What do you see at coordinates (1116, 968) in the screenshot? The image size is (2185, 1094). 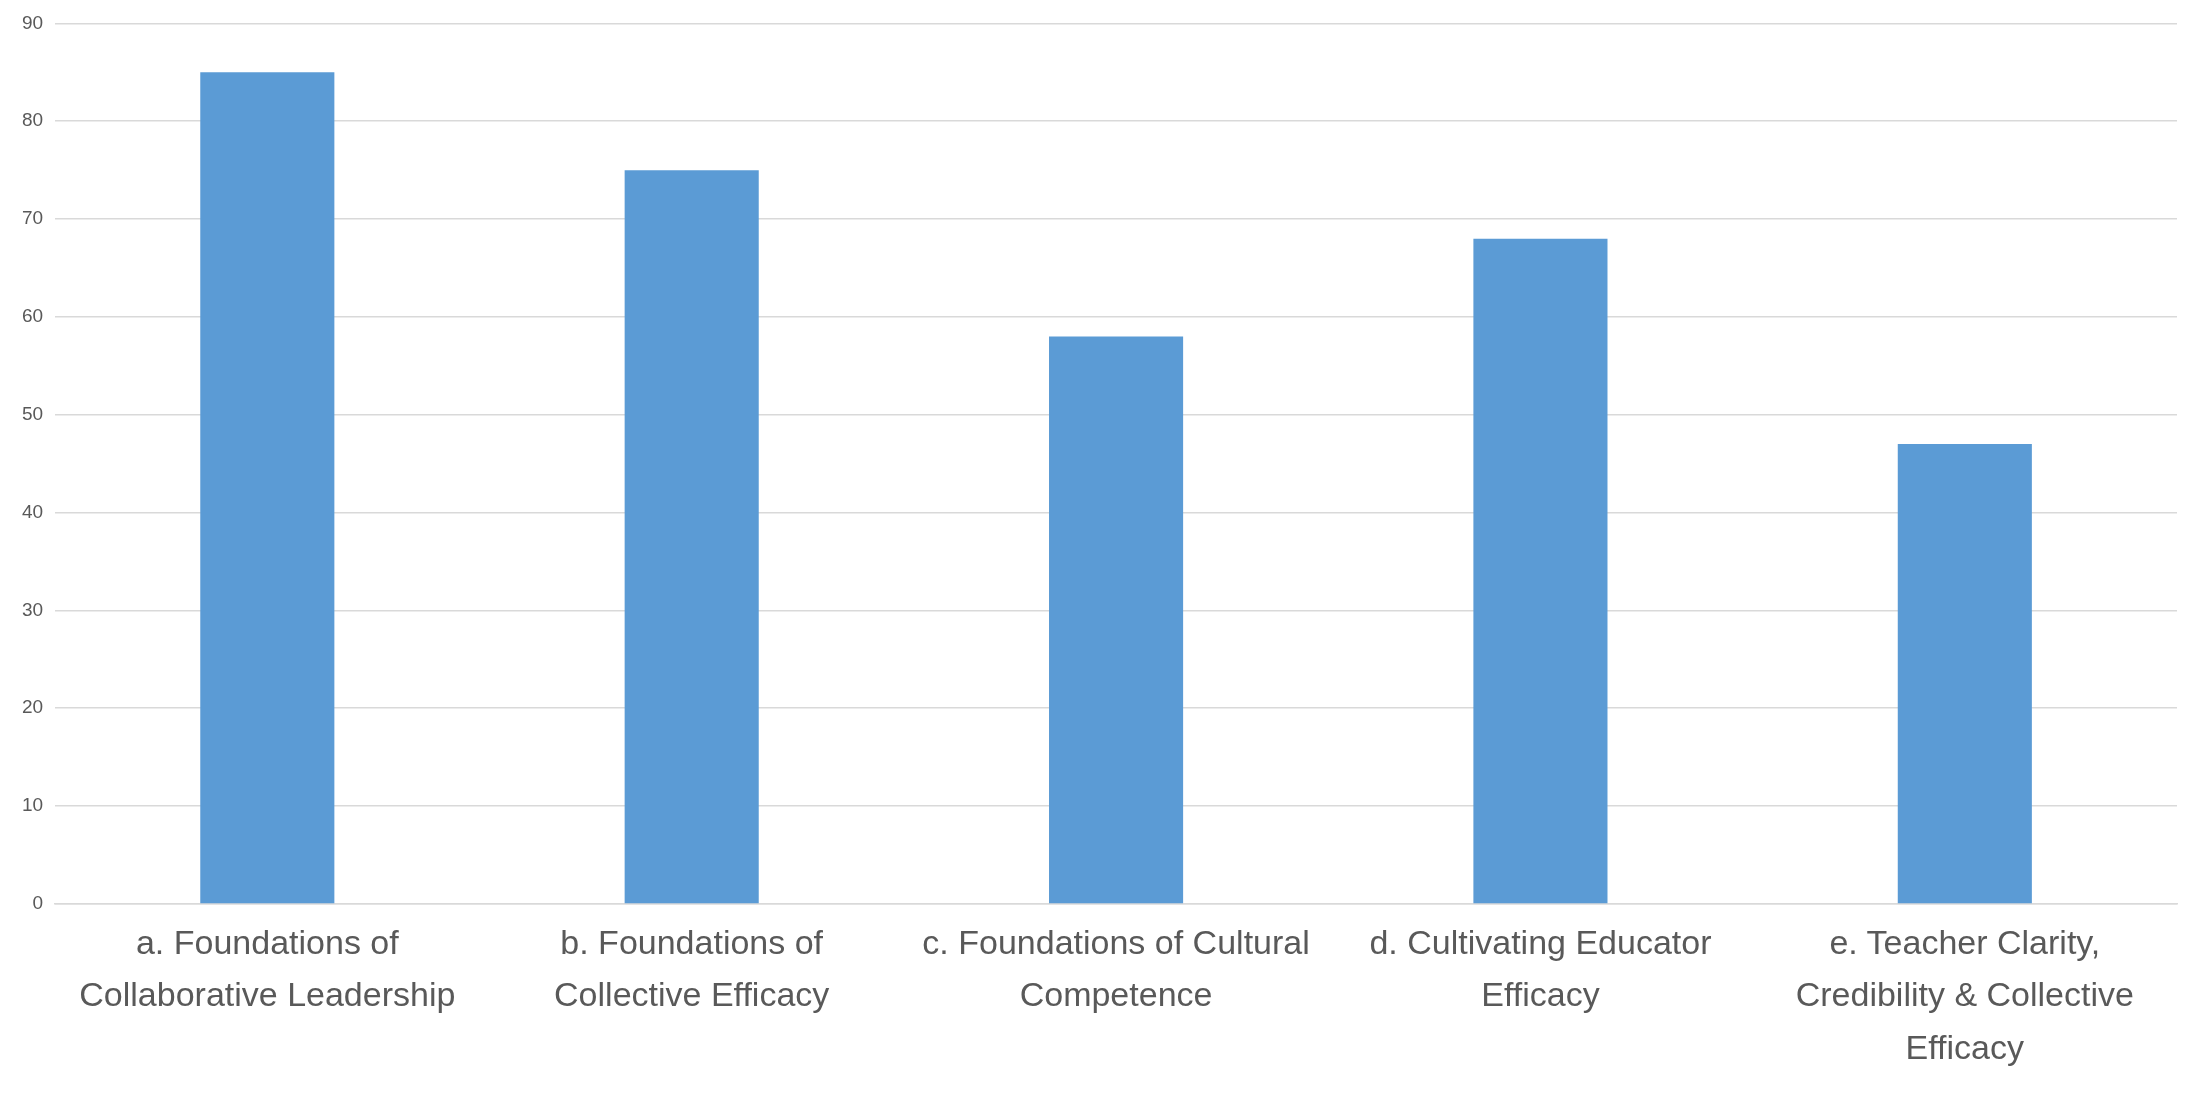 I see `x-tick-label: c. Foundations of Cultural Competence` at bounding box center [1116, 968].